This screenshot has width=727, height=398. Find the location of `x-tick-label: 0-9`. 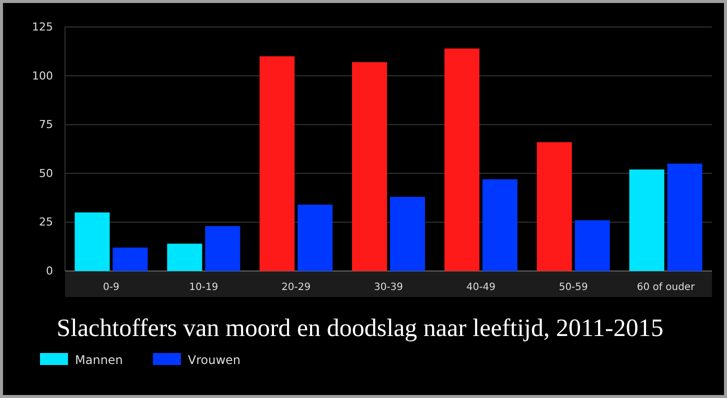

x-tick-label: 0-9 is located at coordinates (111, 288).